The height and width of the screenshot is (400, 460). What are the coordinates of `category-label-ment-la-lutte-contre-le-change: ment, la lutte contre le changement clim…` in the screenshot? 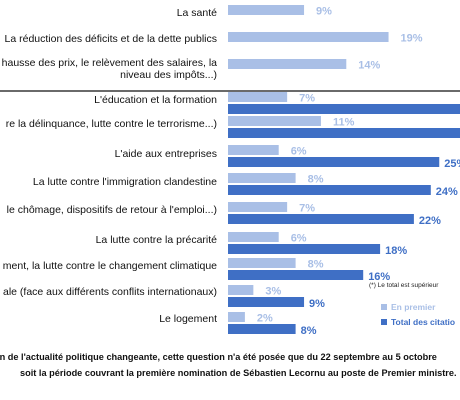 It's located at (110, 266).